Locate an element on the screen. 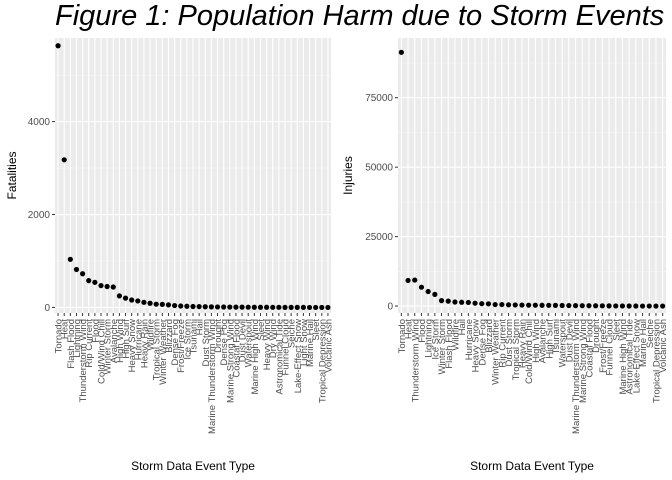 Image resolution: width=672 pixels, height=480 pixels. x-tick-label: Sleet is located at coordinates (316, 330).